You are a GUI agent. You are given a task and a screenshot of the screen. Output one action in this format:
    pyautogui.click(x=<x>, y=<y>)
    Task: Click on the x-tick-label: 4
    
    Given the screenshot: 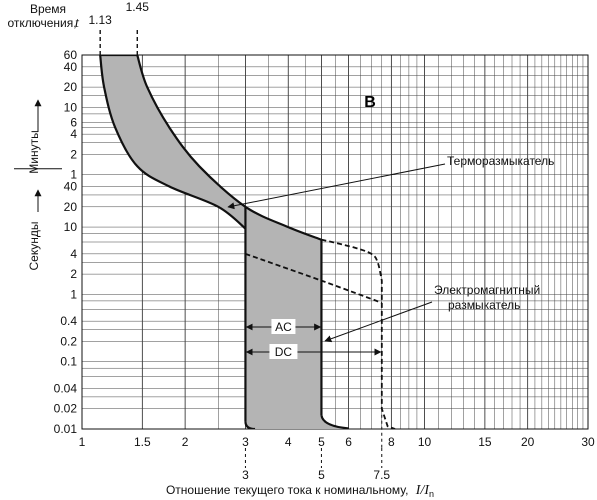 What is the action you would take?
    pyautogui.click(x=288, y=442)
    